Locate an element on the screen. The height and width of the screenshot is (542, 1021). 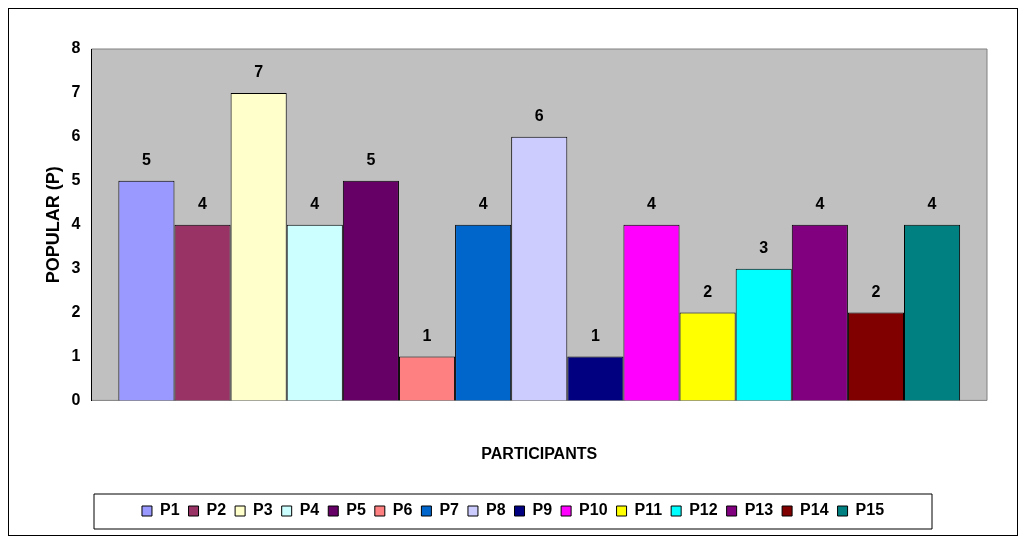
legend-label: P13 is located at coordinates (759, 510).